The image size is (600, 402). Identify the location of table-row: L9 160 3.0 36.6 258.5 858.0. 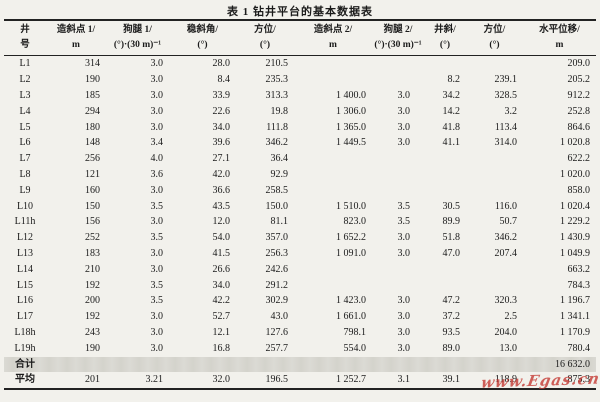
(300, 191).